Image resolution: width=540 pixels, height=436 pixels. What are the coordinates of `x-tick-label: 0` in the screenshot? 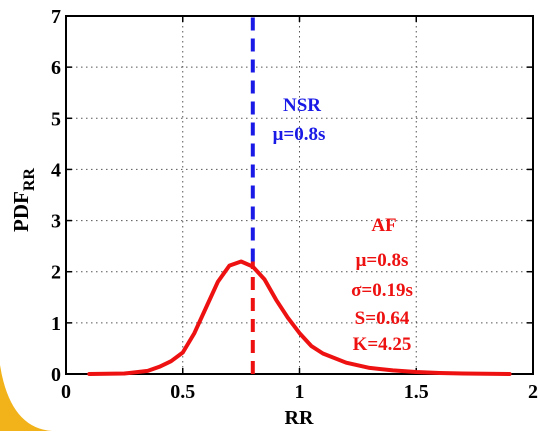 It's located at (66, 392).